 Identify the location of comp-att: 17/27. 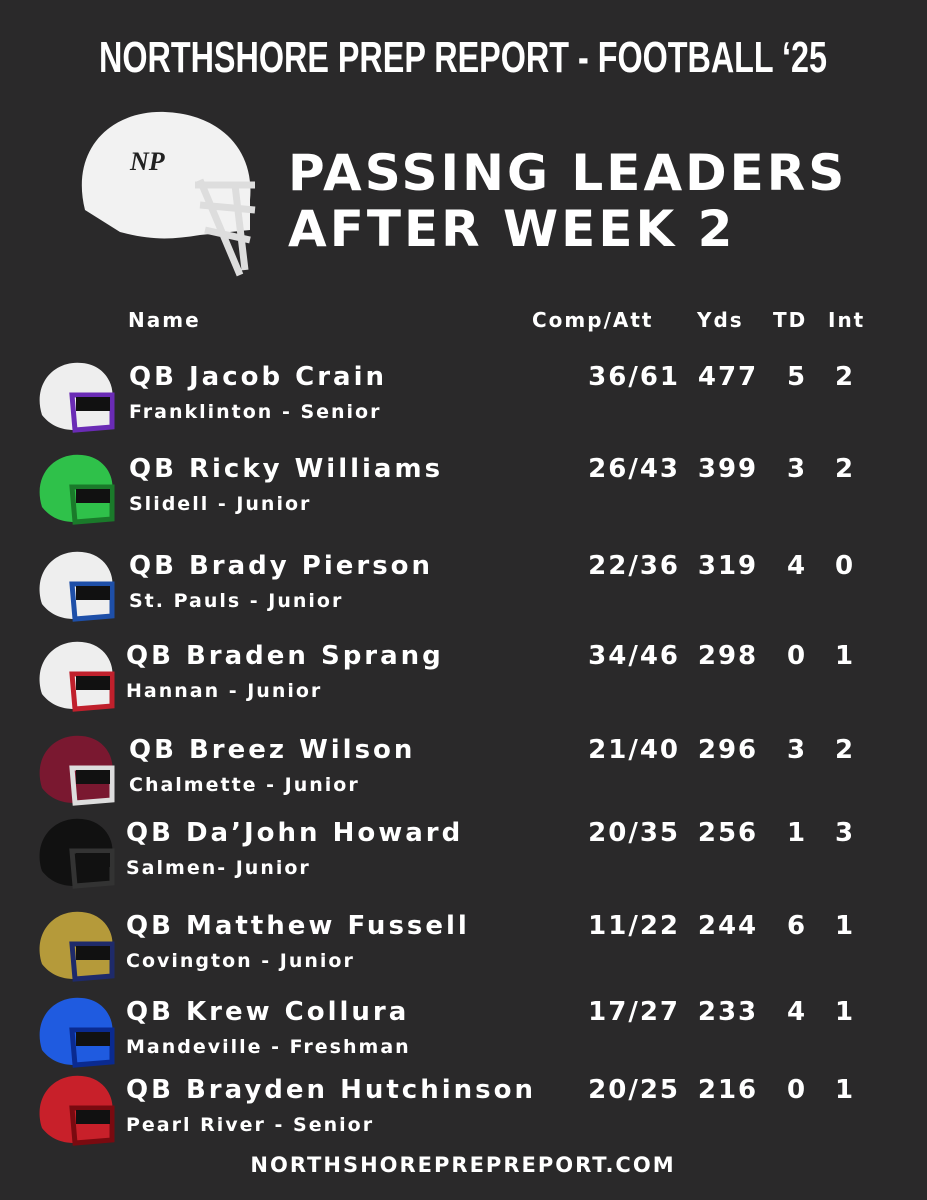
(634, 1012).